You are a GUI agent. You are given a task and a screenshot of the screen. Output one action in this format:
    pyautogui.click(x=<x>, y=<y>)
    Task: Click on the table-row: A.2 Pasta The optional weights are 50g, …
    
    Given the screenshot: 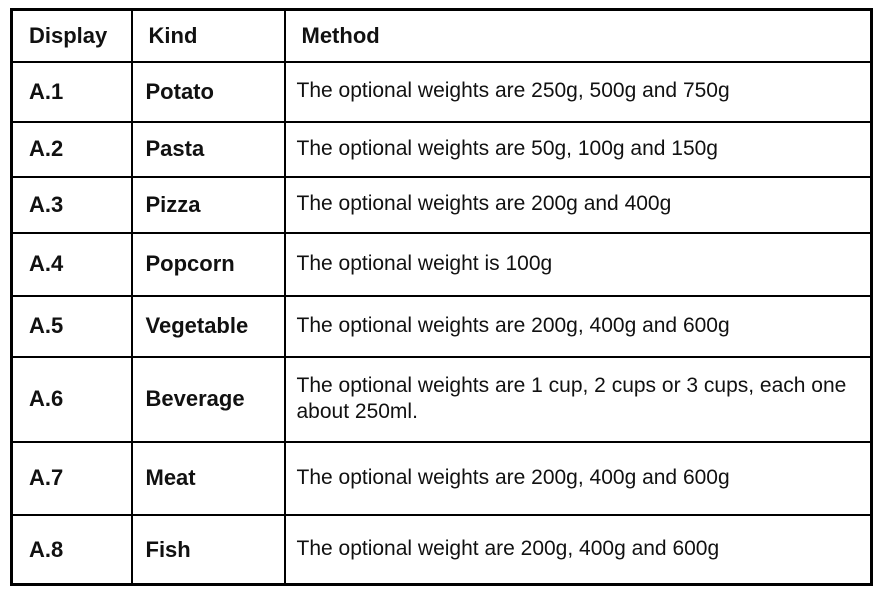 What is the action you would take?
    pyautogui.click(x=441, y=149)
    